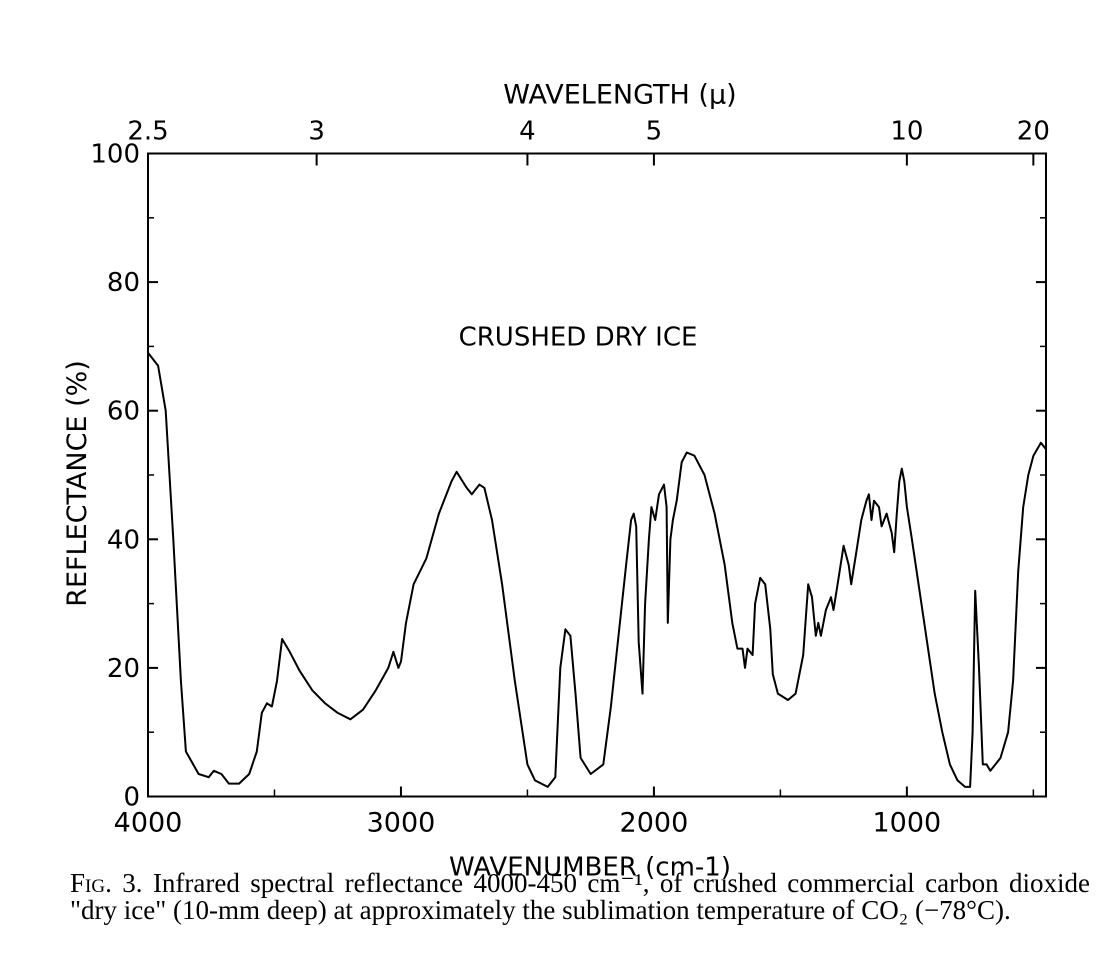  I want to click on top-tick-label: 5, so click(654, 132).